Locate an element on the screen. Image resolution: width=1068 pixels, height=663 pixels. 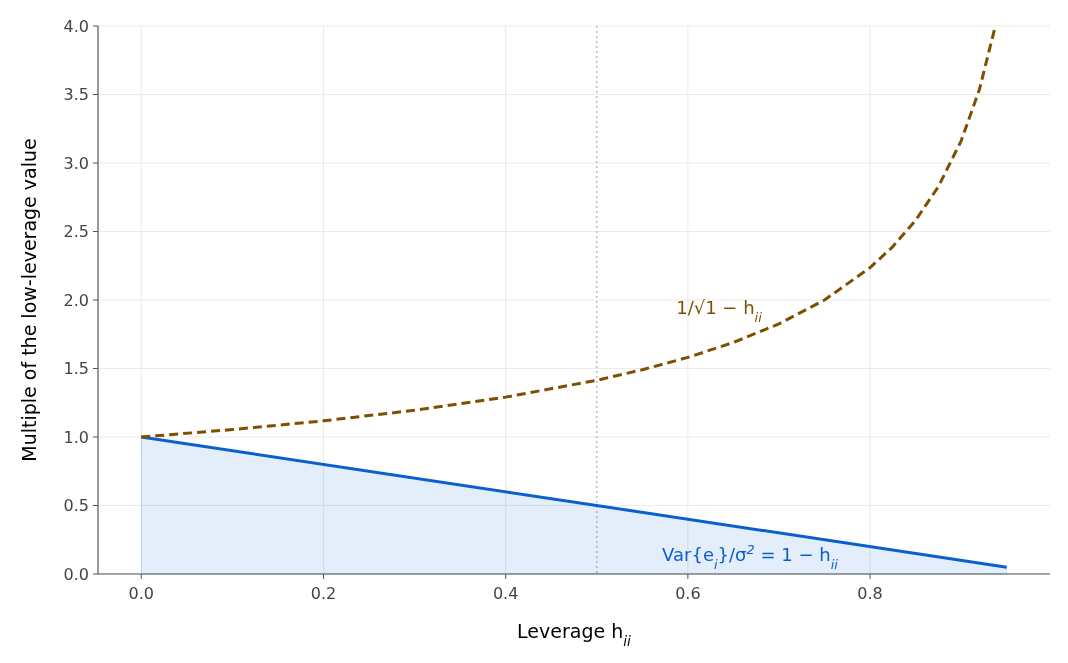
y-axis-title: Multiple of the low-leverage value is located at coordinates (29, 300).